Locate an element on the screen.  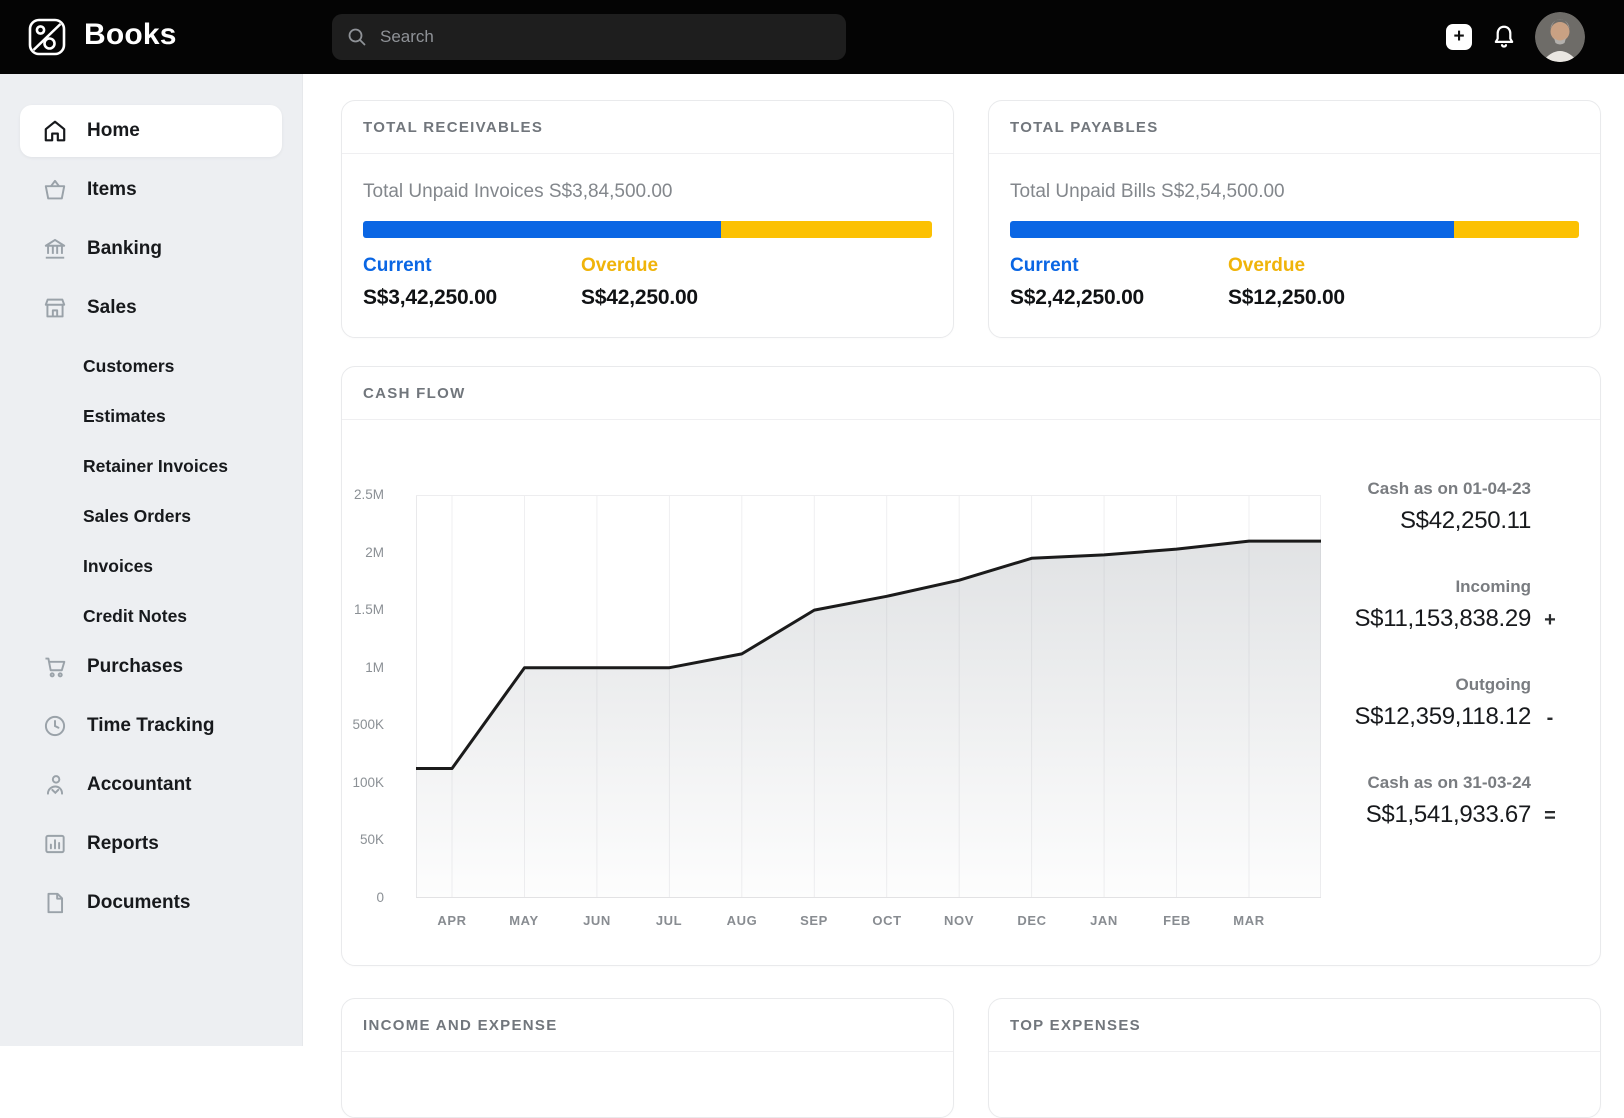
stat-label: Incoming is located at coordinates (1493, 586).